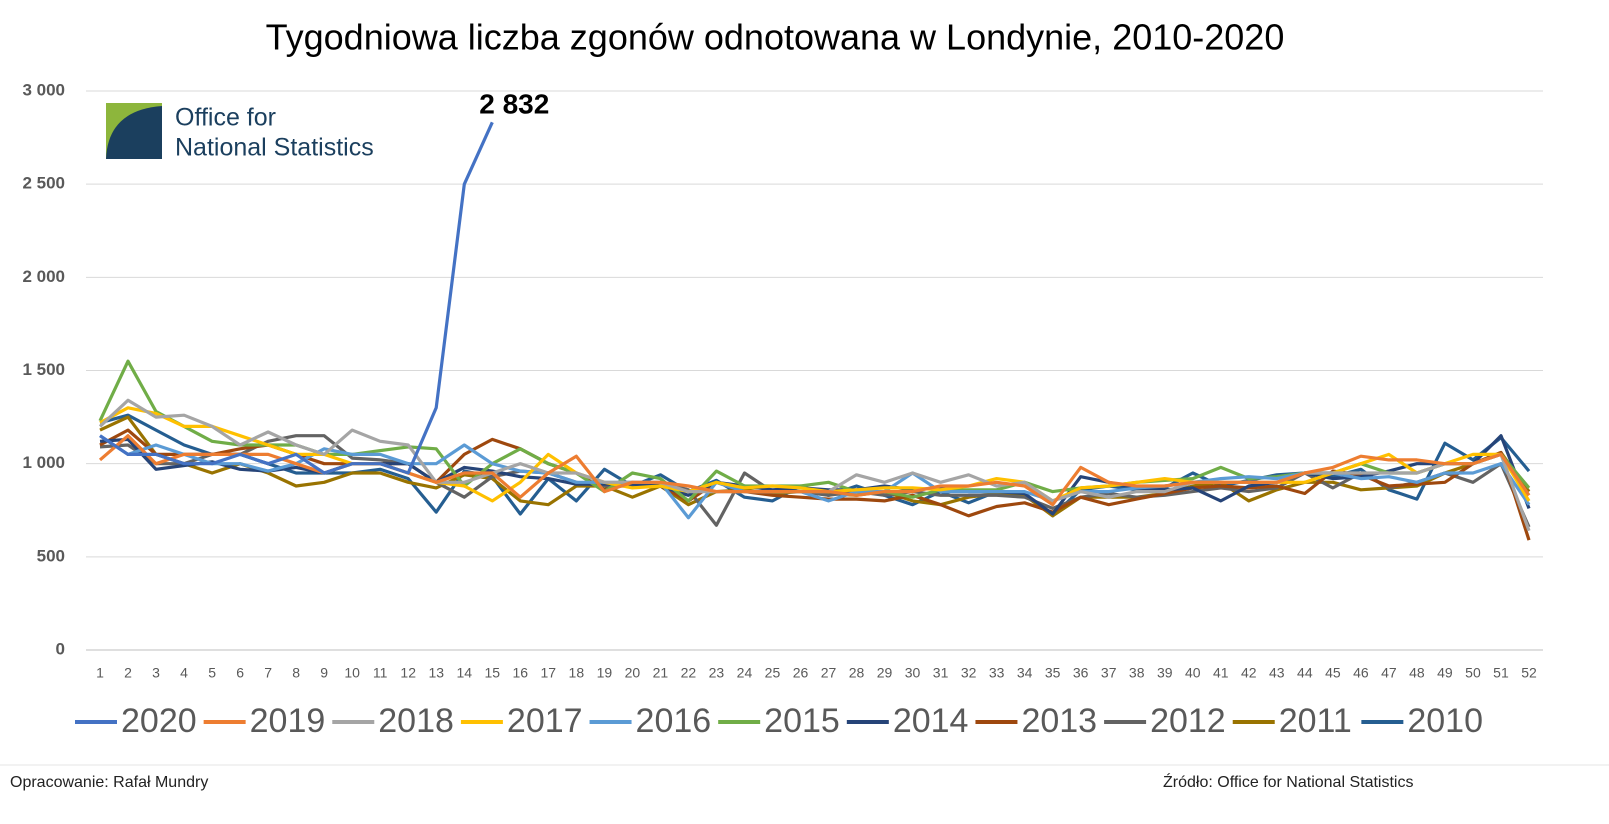 The height and width of the screenshot is (824, 1609). Describe the element at coordinates (745, 673) in the screenshot. I see `x-tick-label: 24` at that location.